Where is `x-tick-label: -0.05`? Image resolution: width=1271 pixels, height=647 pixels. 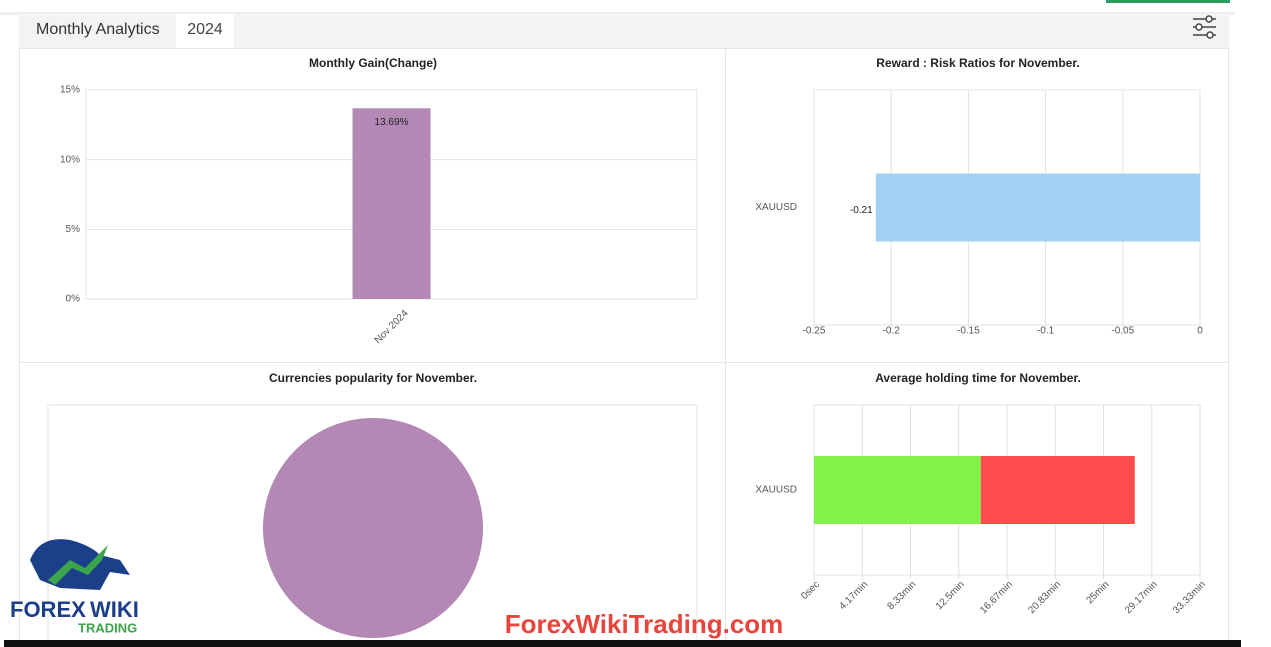 x-tick-label: -0.05 is located at coordinates (1122, 331).